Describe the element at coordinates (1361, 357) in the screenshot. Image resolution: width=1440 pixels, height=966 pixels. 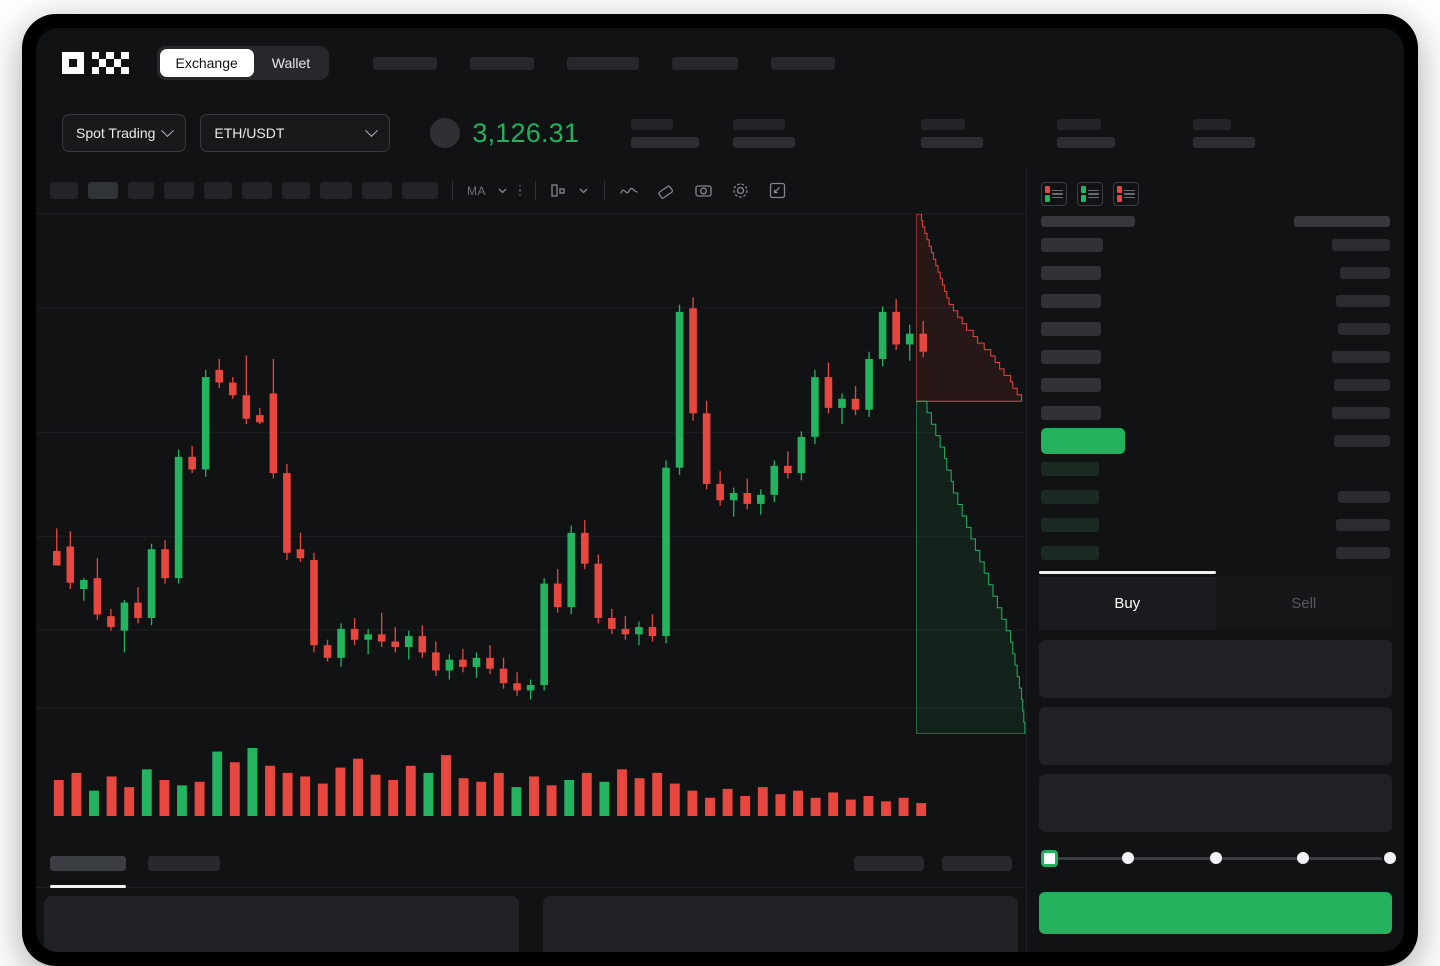
I see `order-amount-bar` at that location.